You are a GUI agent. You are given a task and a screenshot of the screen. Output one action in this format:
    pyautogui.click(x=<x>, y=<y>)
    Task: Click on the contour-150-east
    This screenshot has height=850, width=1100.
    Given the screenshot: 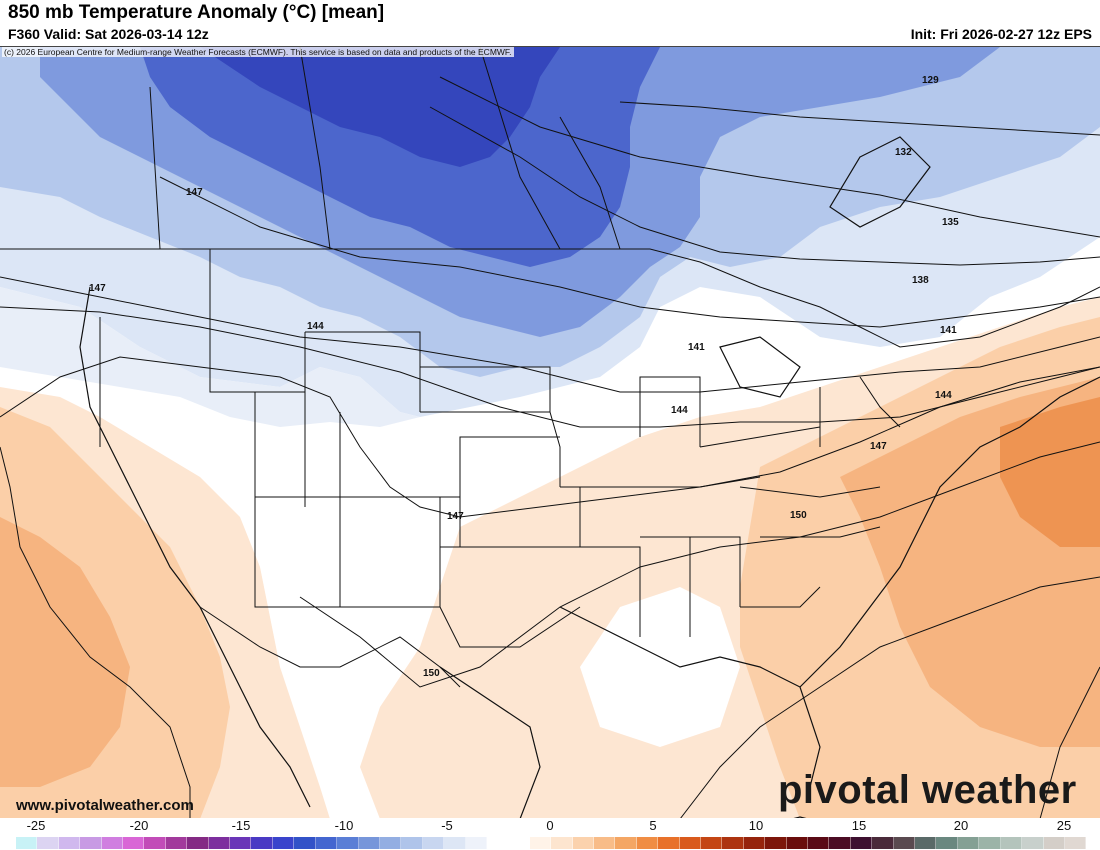 What is the action you would take?
    pyautogui.click(x=889, y=697)
    